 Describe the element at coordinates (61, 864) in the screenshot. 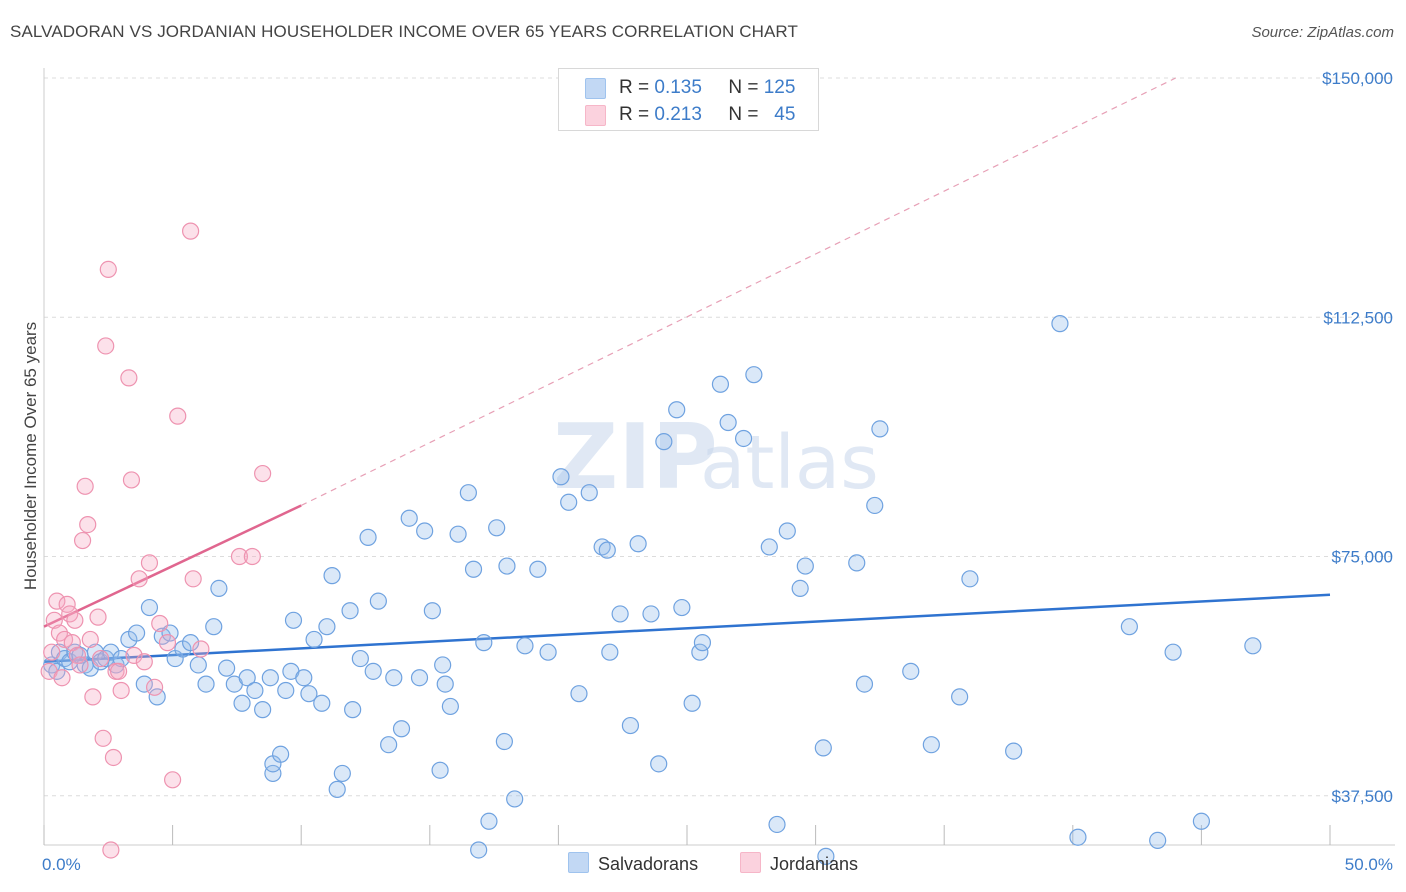

I see `x-tick-label-min: 0.0%` at that location.